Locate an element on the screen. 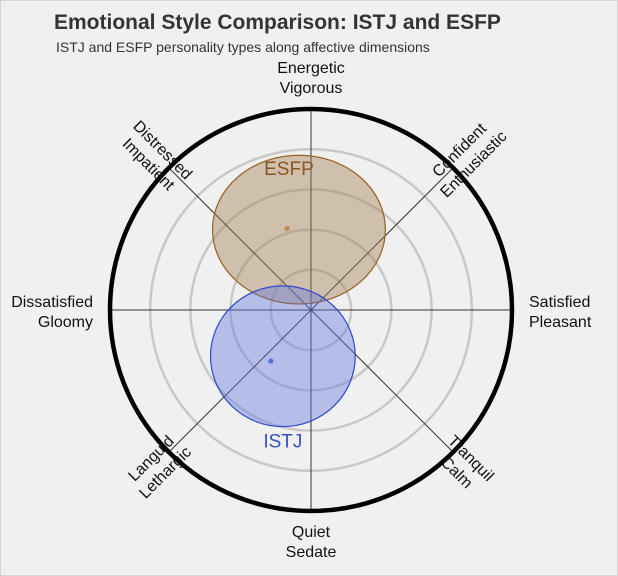 The height and width of the screenshot is (576, 618). istj-ellipse is located at coordinates (282, 356).